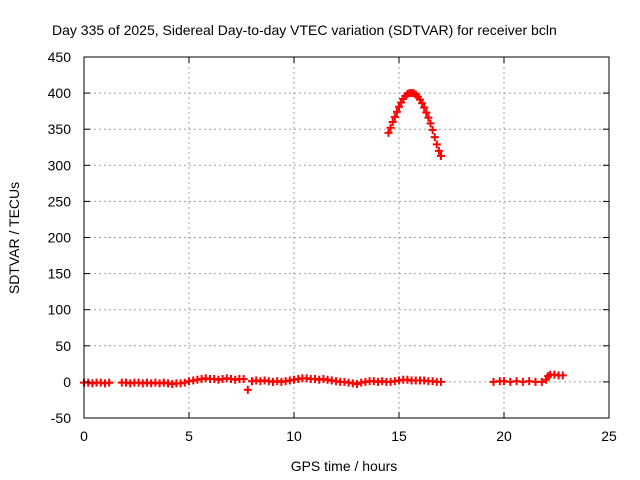 The image size is (640, 480). I want to click on y-tick-label: 50, so click(63, 346).